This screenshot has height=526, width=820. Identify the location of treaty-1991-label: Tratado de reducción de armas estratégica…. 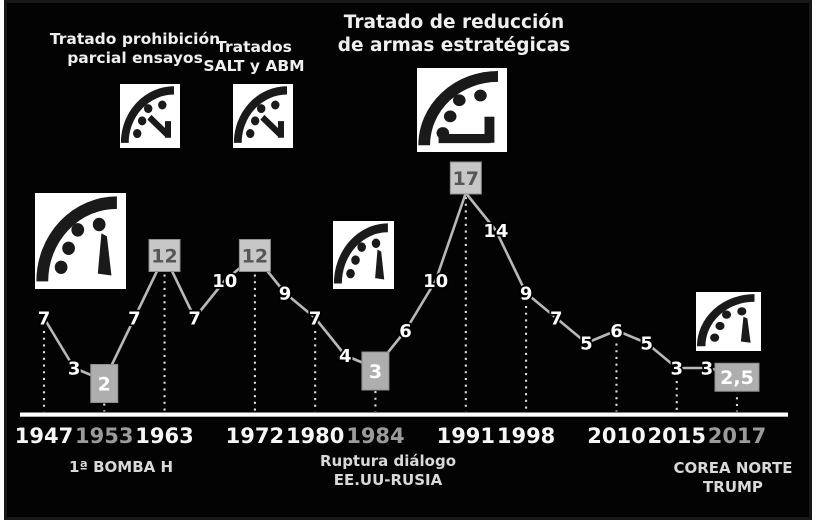
(454, 35).